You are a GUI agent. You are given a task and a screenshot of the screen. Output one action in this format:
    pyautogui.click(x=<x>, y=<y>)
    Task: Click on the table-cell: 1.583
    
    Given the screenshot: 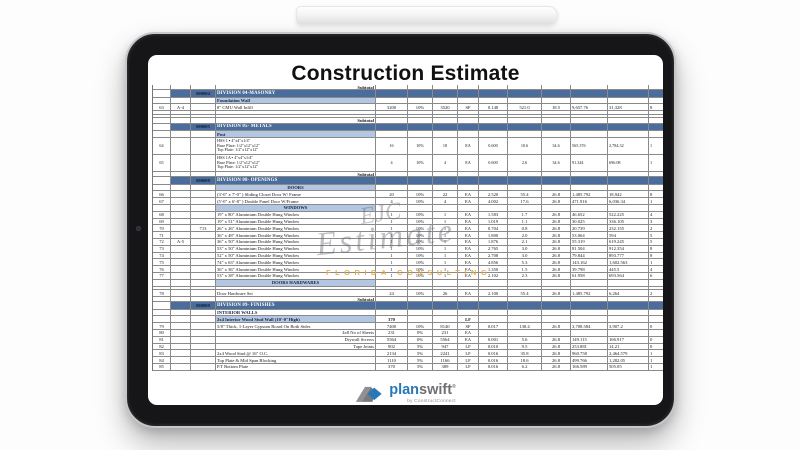 What is the action you would take?
    pyautogui.click(x=493, y=215)
    